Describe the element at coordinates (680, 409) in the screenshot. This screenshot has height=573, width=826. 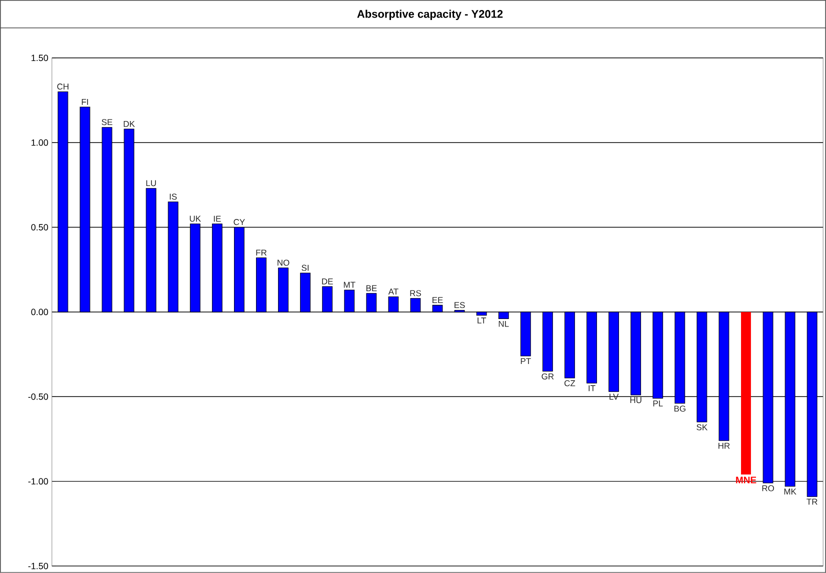
I see `x-tick-label: BG` at that location.